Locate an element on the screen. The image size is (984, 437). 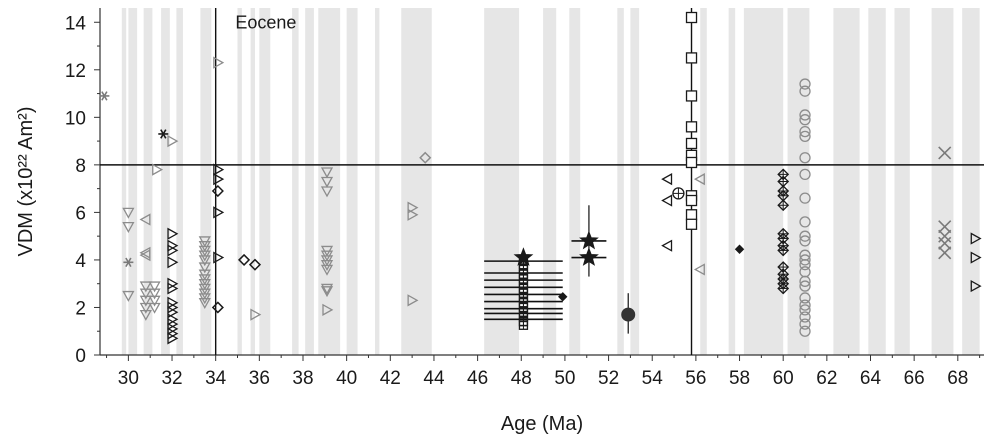
y-tick-label: 10 is located at coordinates (75, 118).